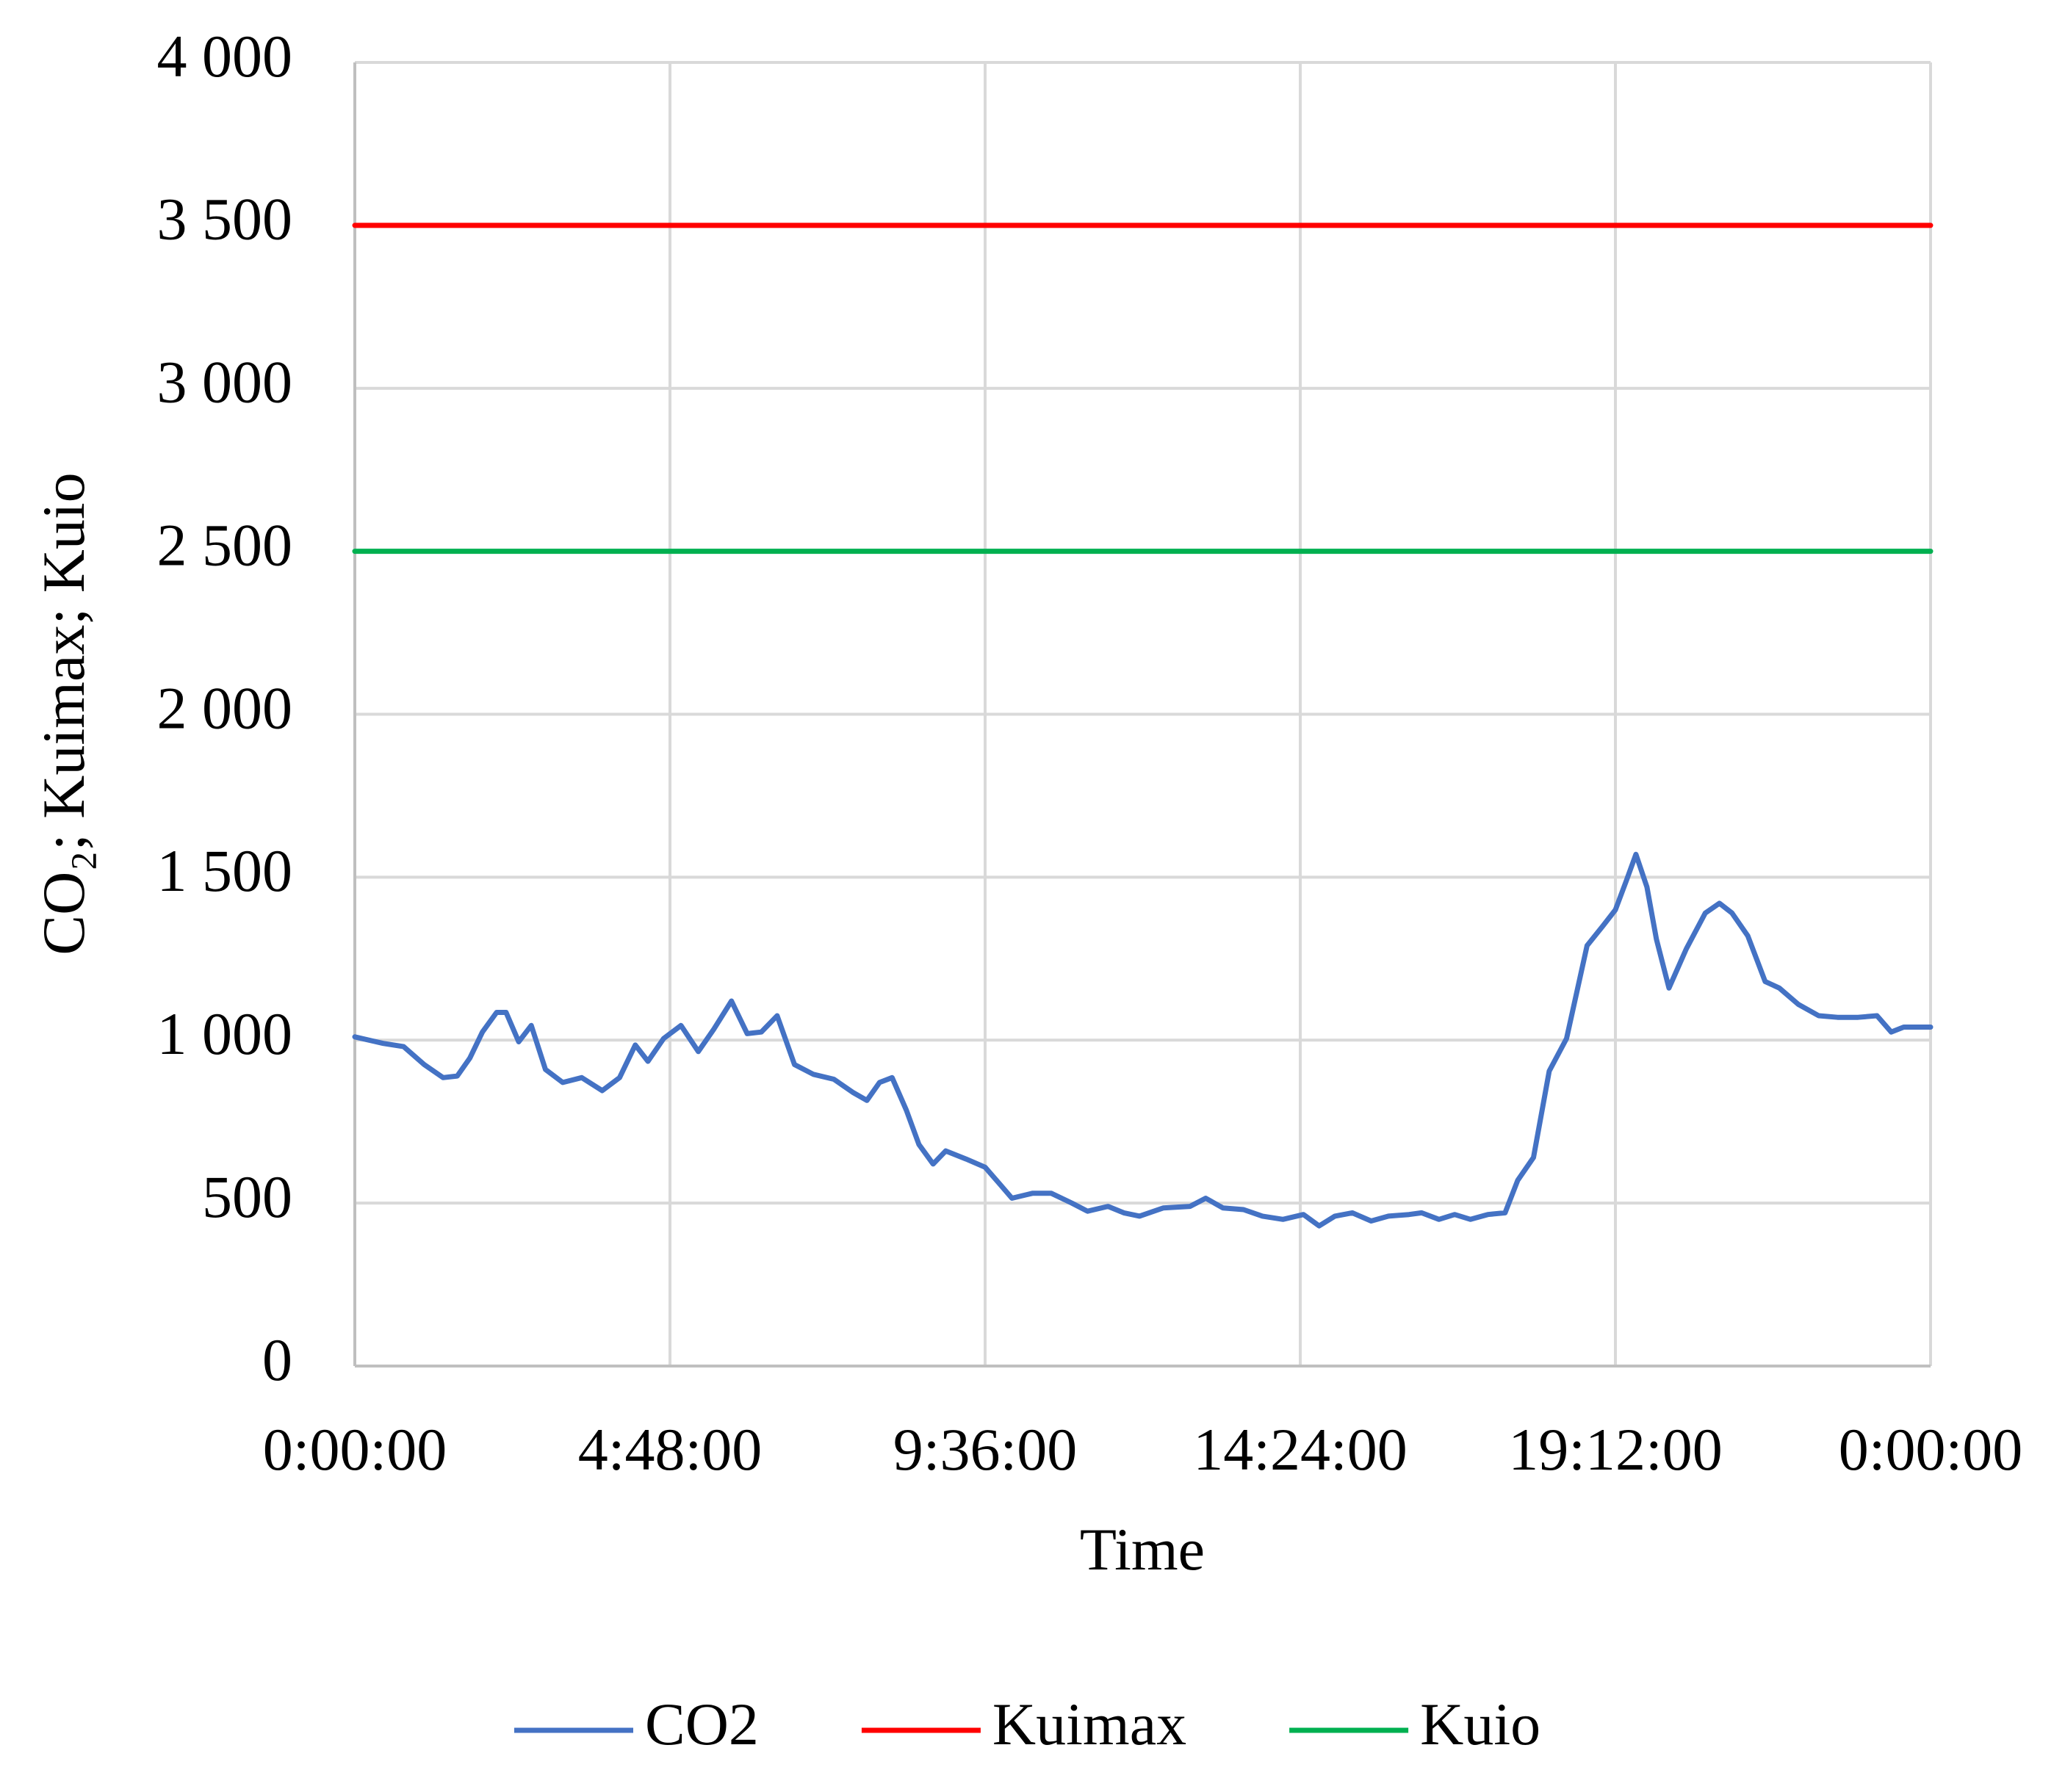  I want to click on y-tick-label: 3 500, so click(225, 219).